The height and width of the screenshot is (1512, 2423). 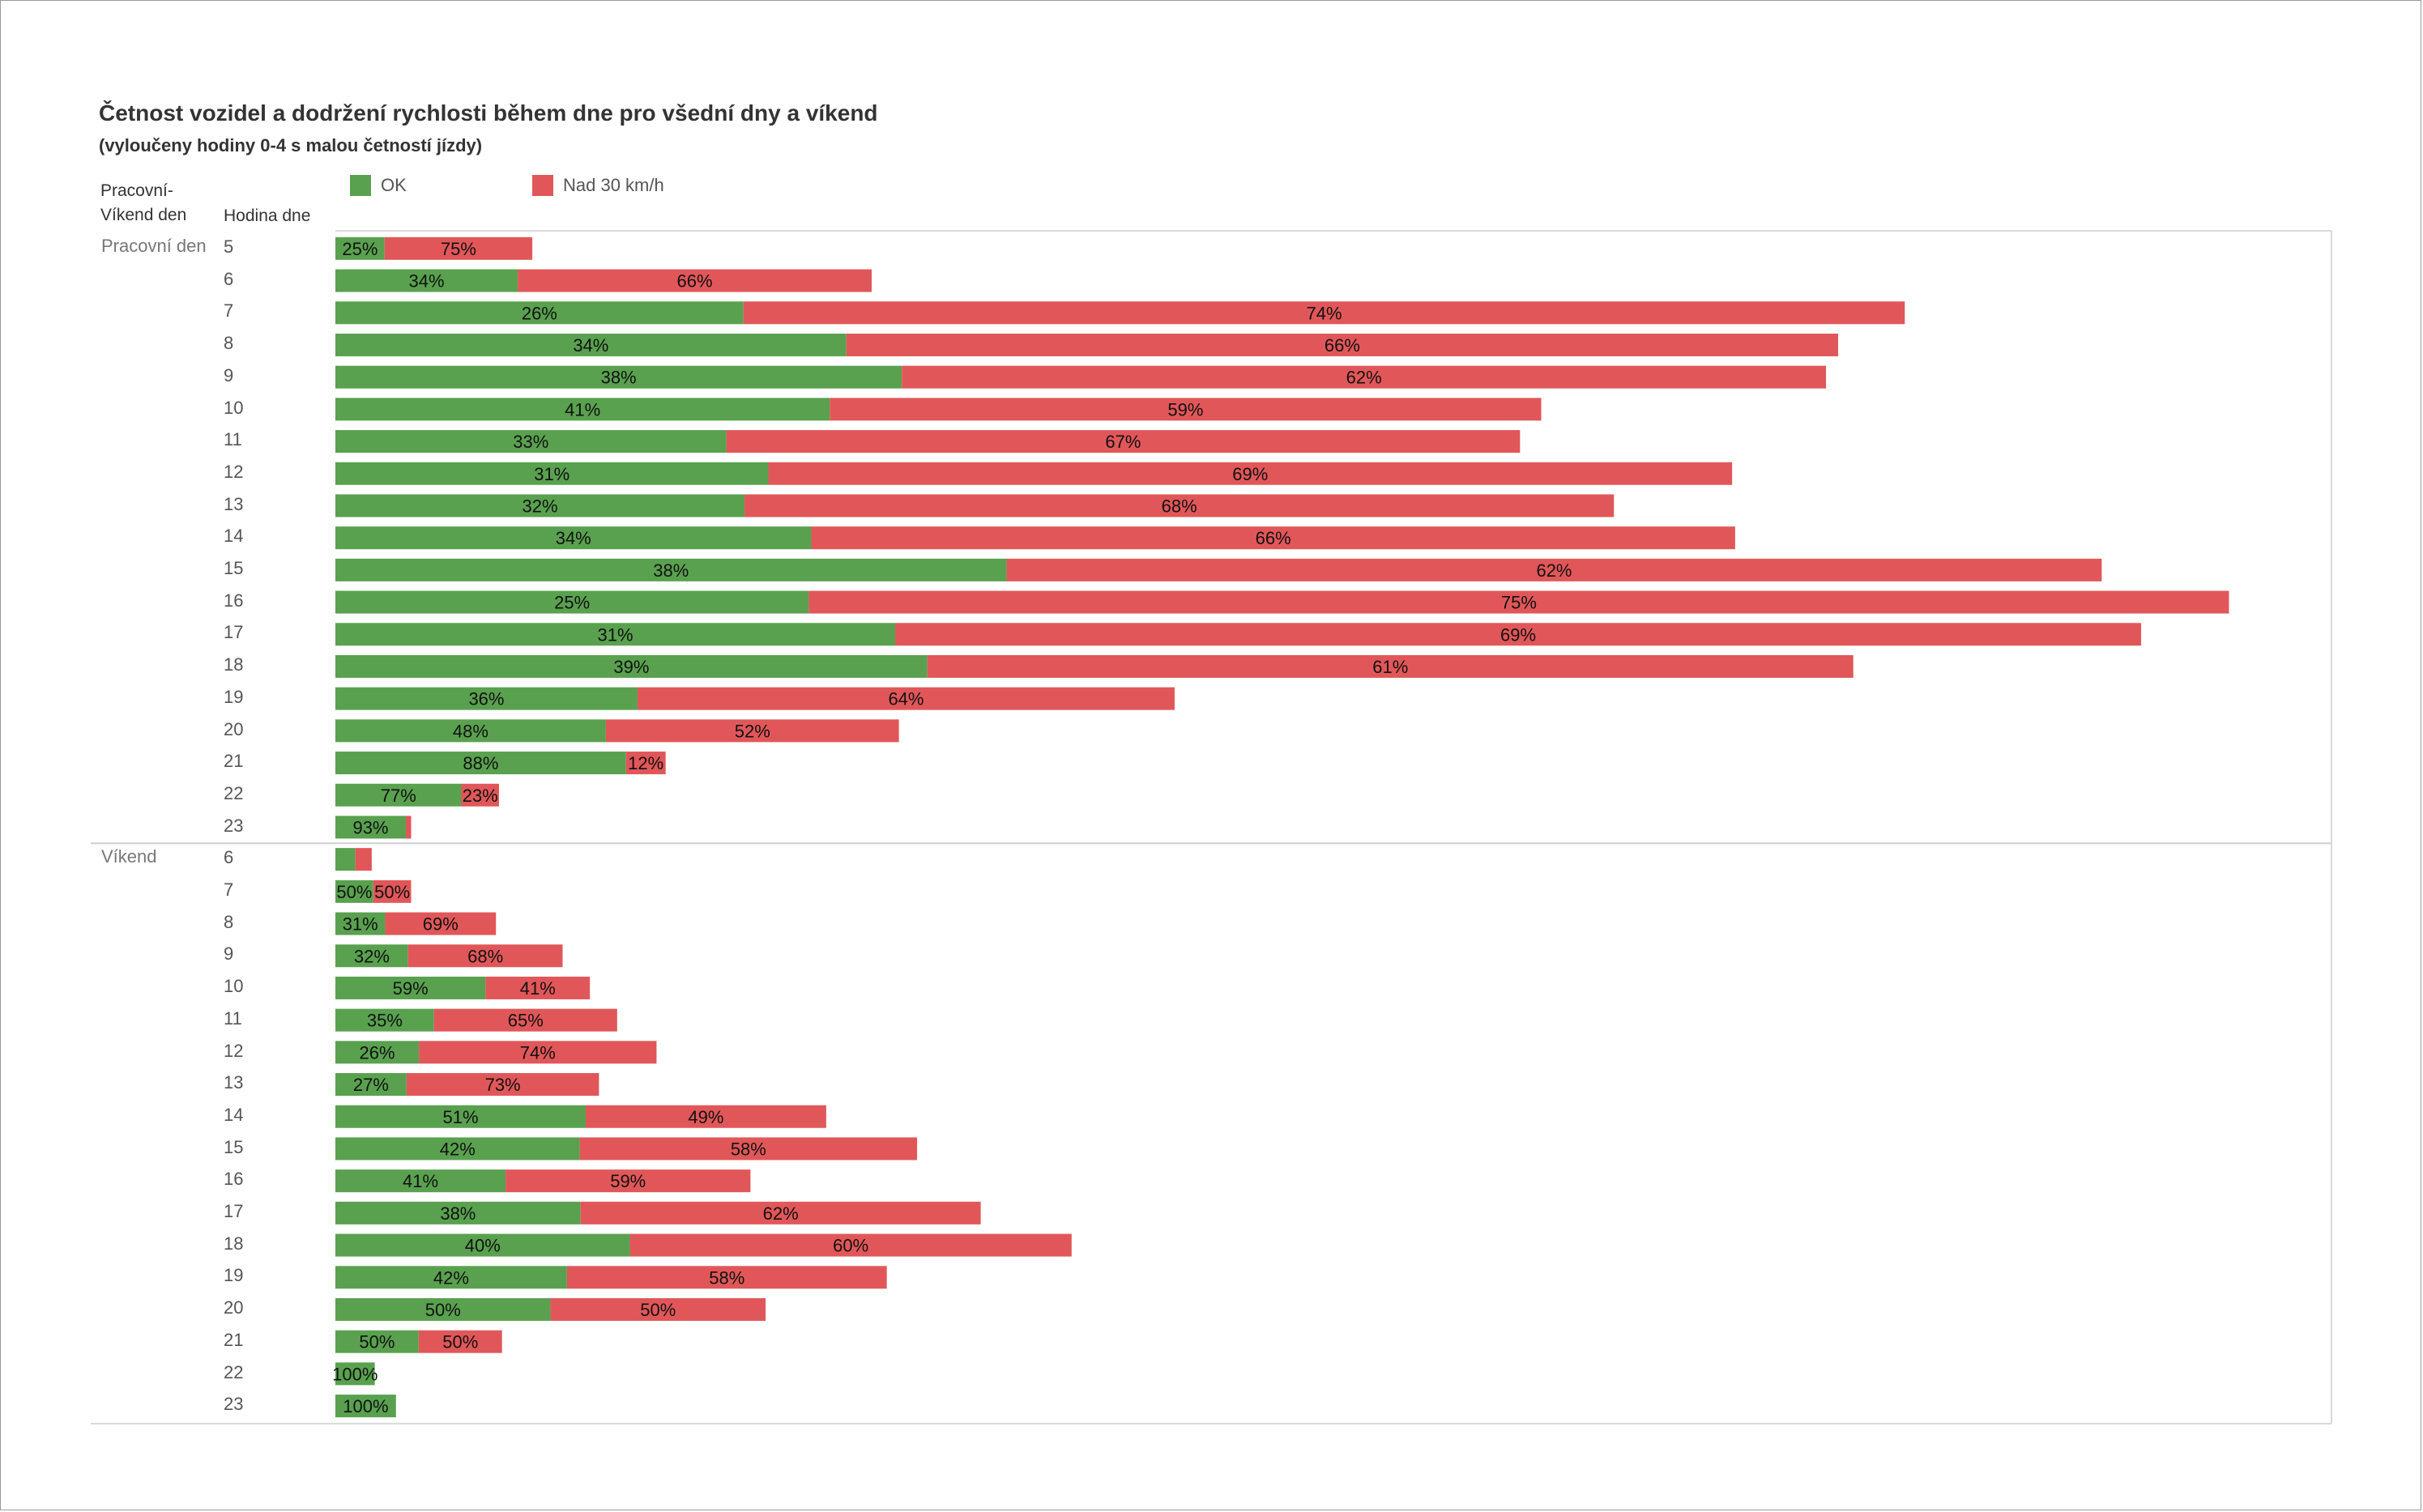 What do you see at coordinates (143, 215) in the screenshot?
I see `row-header-day-type-line2: Víkend den` at bounding box center [143, 215].